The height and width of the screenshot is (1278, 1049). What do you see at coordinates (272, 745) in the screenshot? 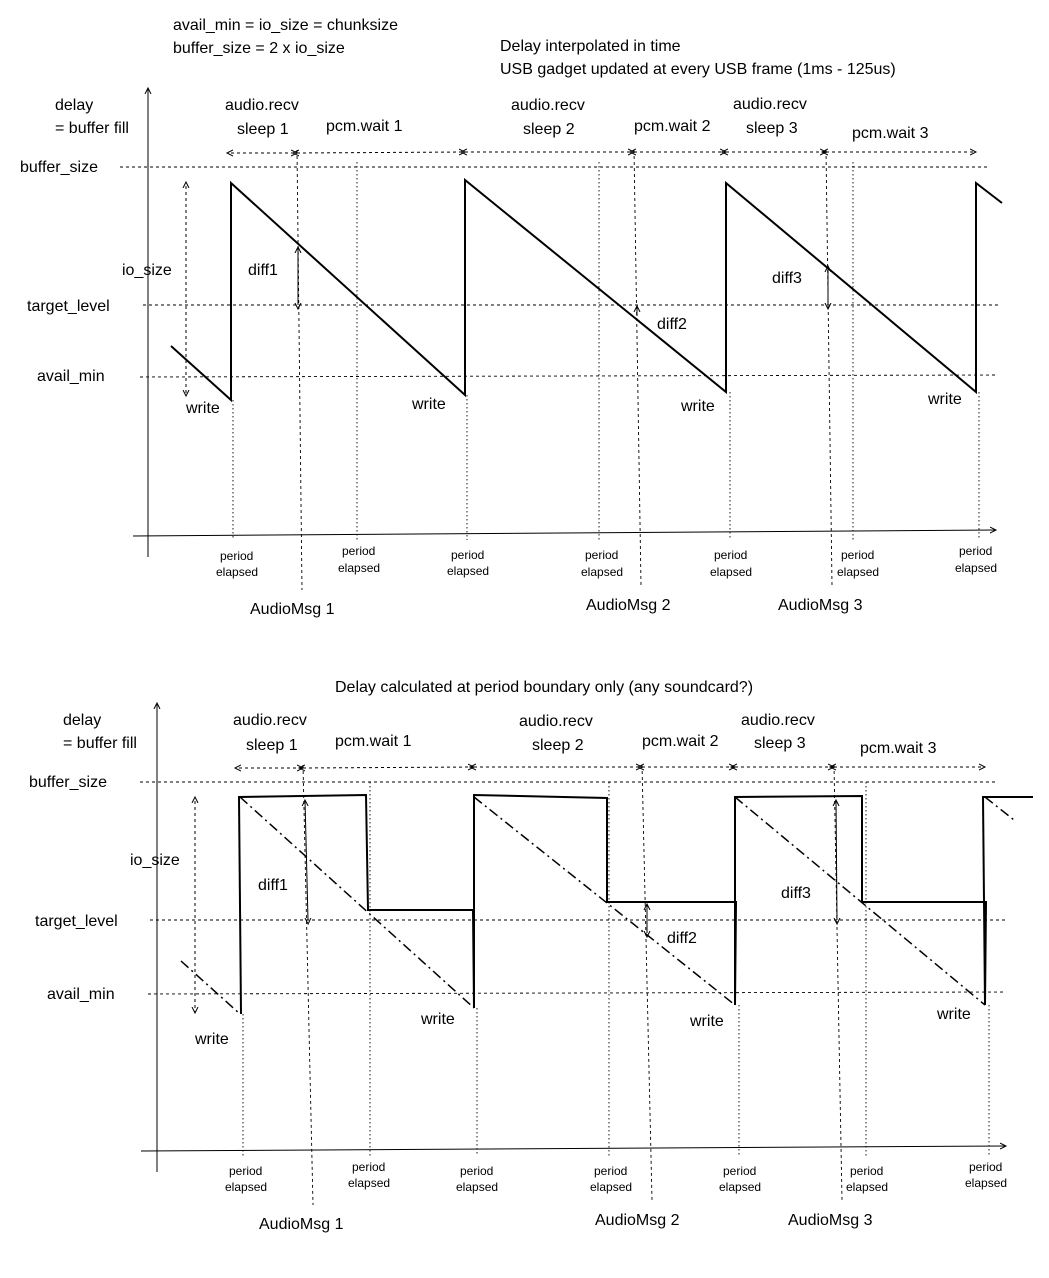
I see `sleep-label: sleep 1` at bounding box center [272, 745].